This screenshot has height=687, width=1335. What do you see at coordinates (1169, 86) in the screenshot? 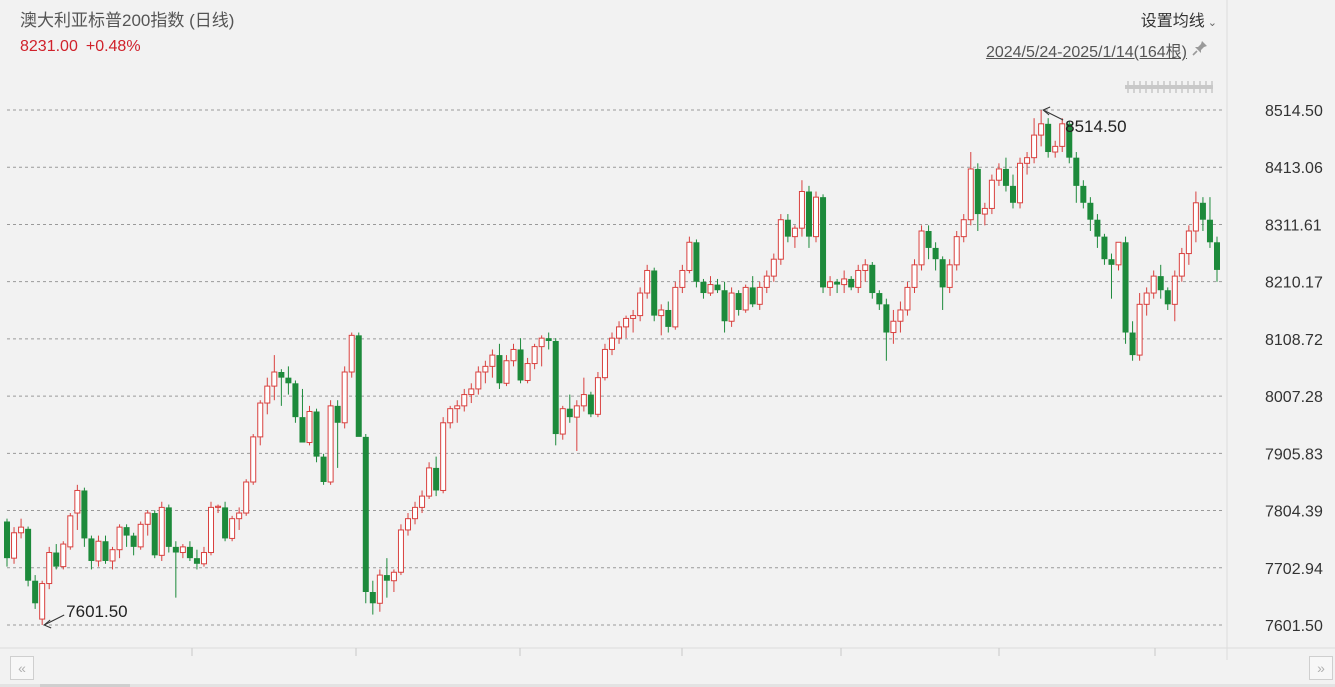
I see `time-ruler-handle` at bounding box center [1169, 86].